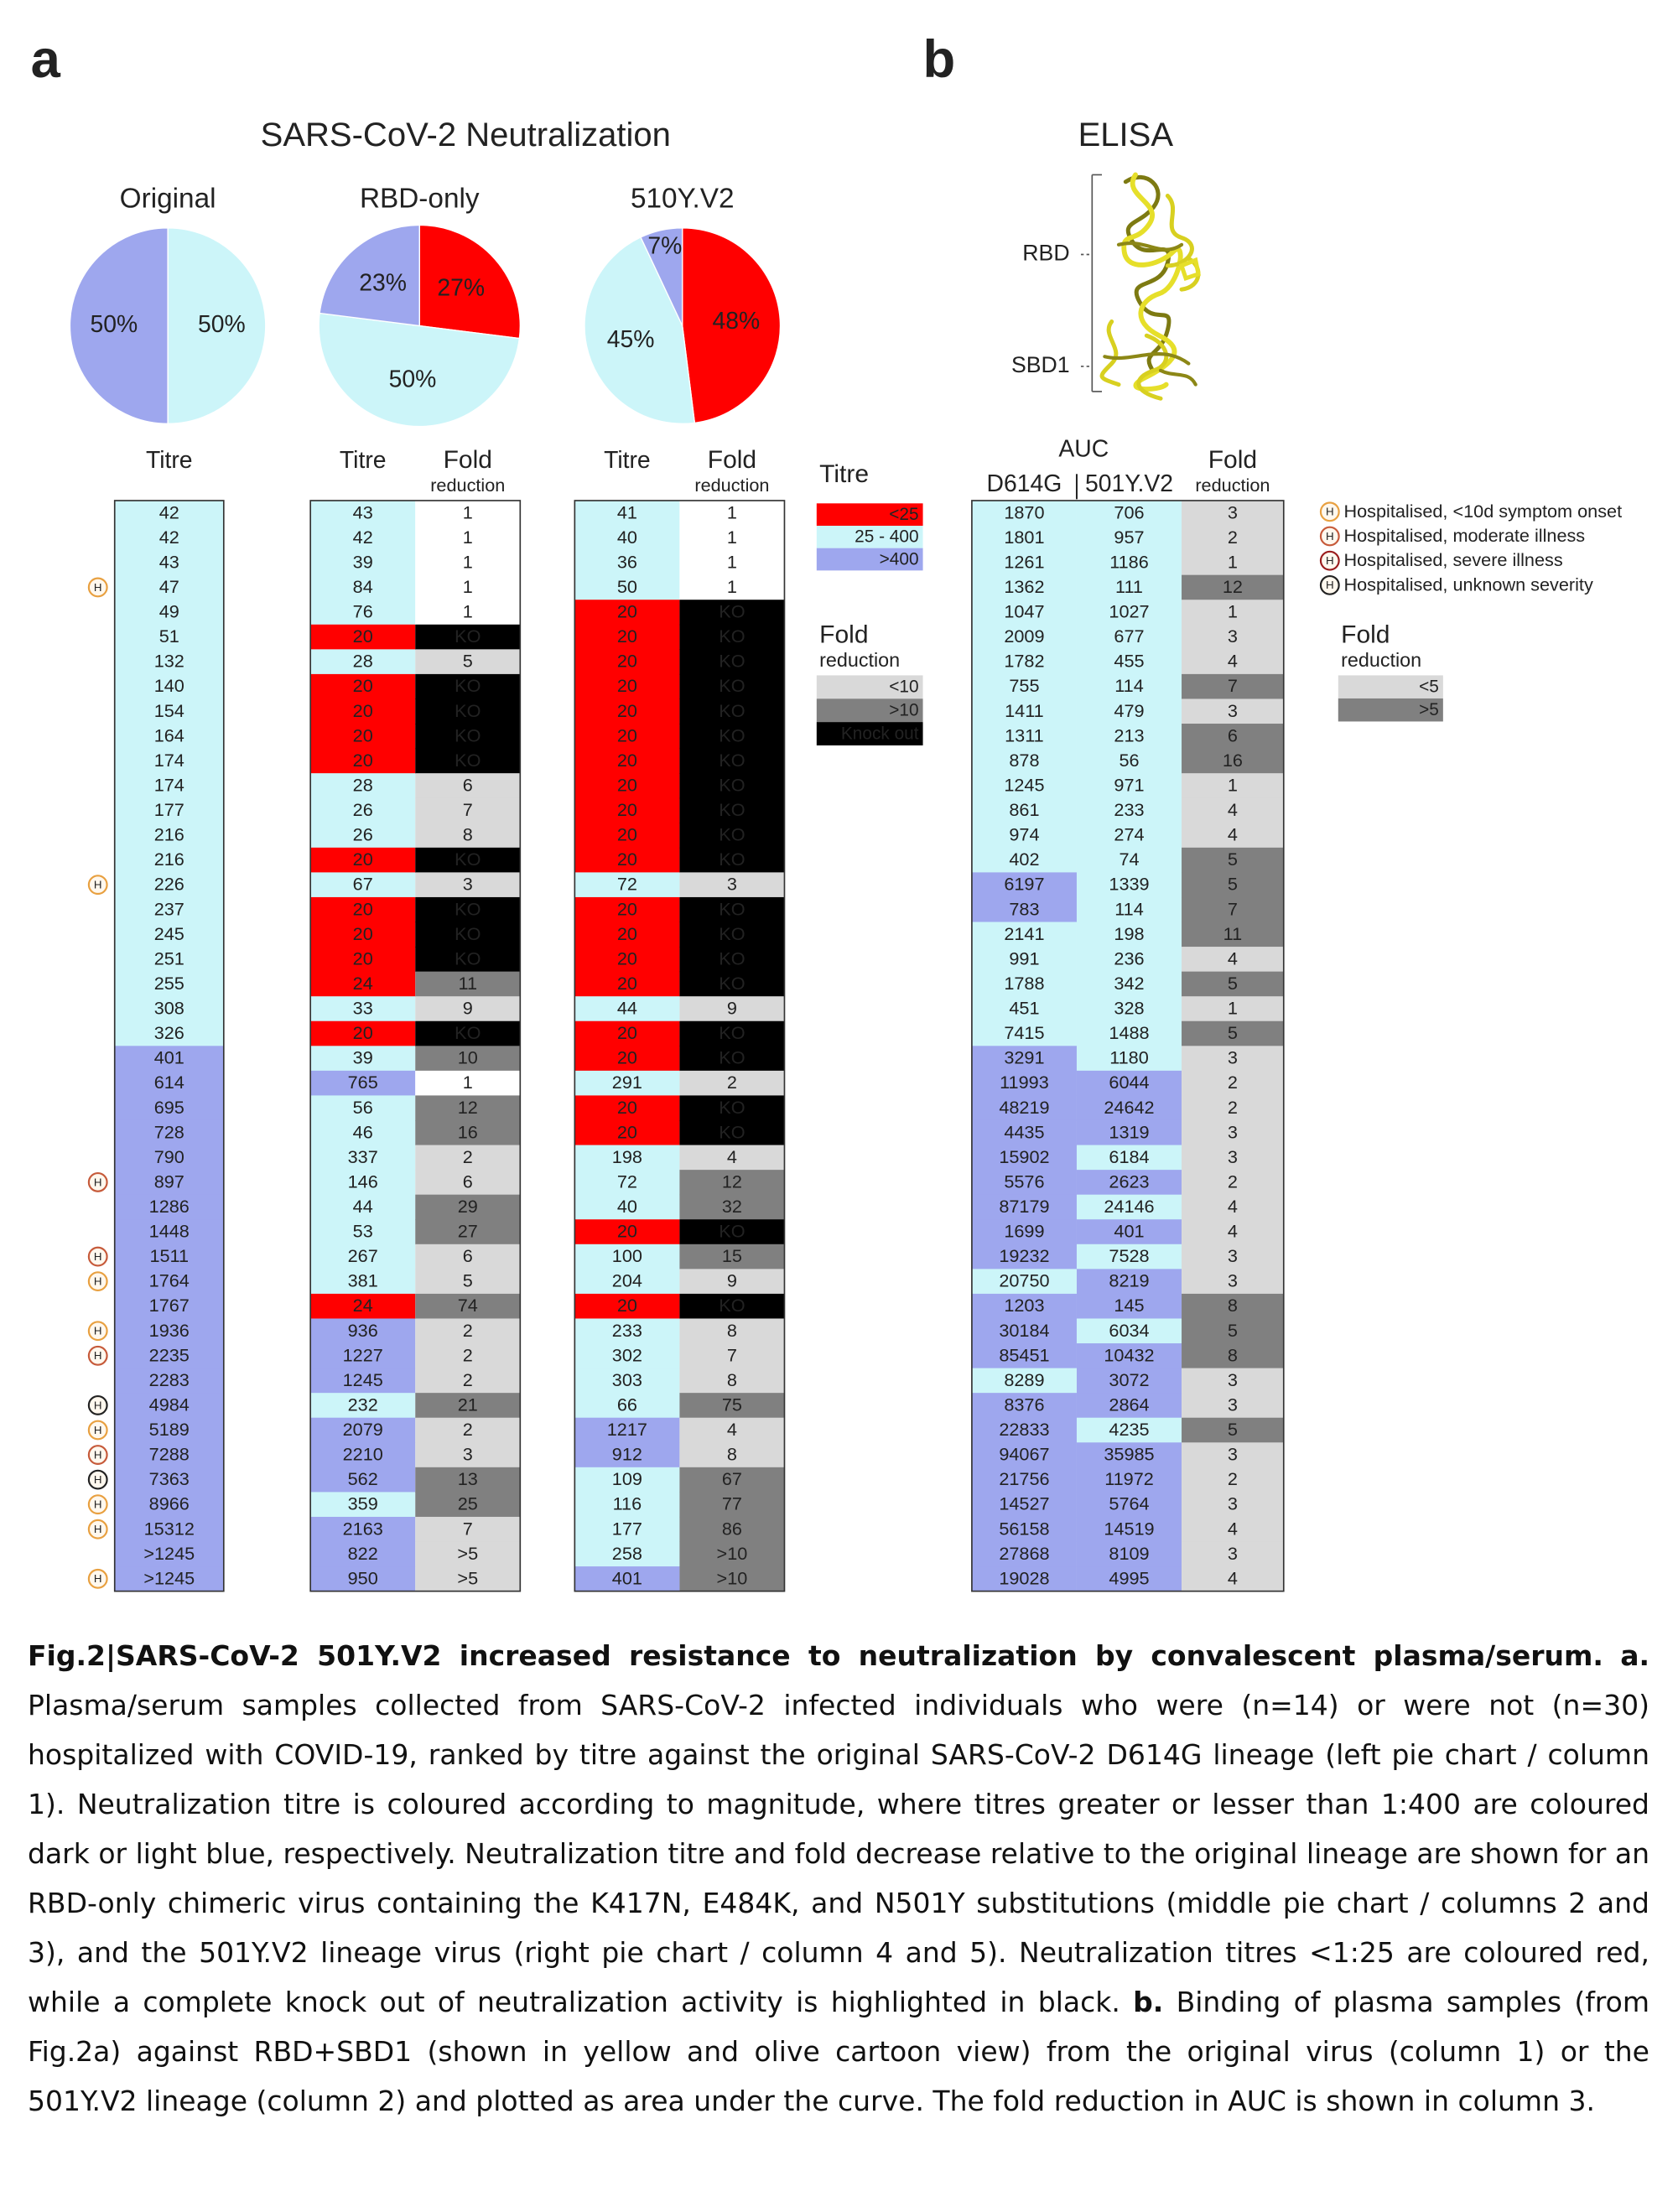 This screenshot has height=2212, width=1678. I want to click on cell-value: 1261, so click(1024, 562).